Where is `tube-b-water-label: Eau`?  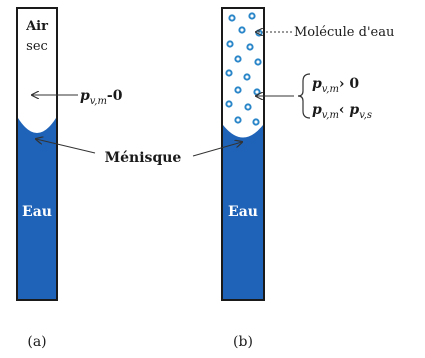 tube-b-water-label: Eau is located at coordinates (243, 212).